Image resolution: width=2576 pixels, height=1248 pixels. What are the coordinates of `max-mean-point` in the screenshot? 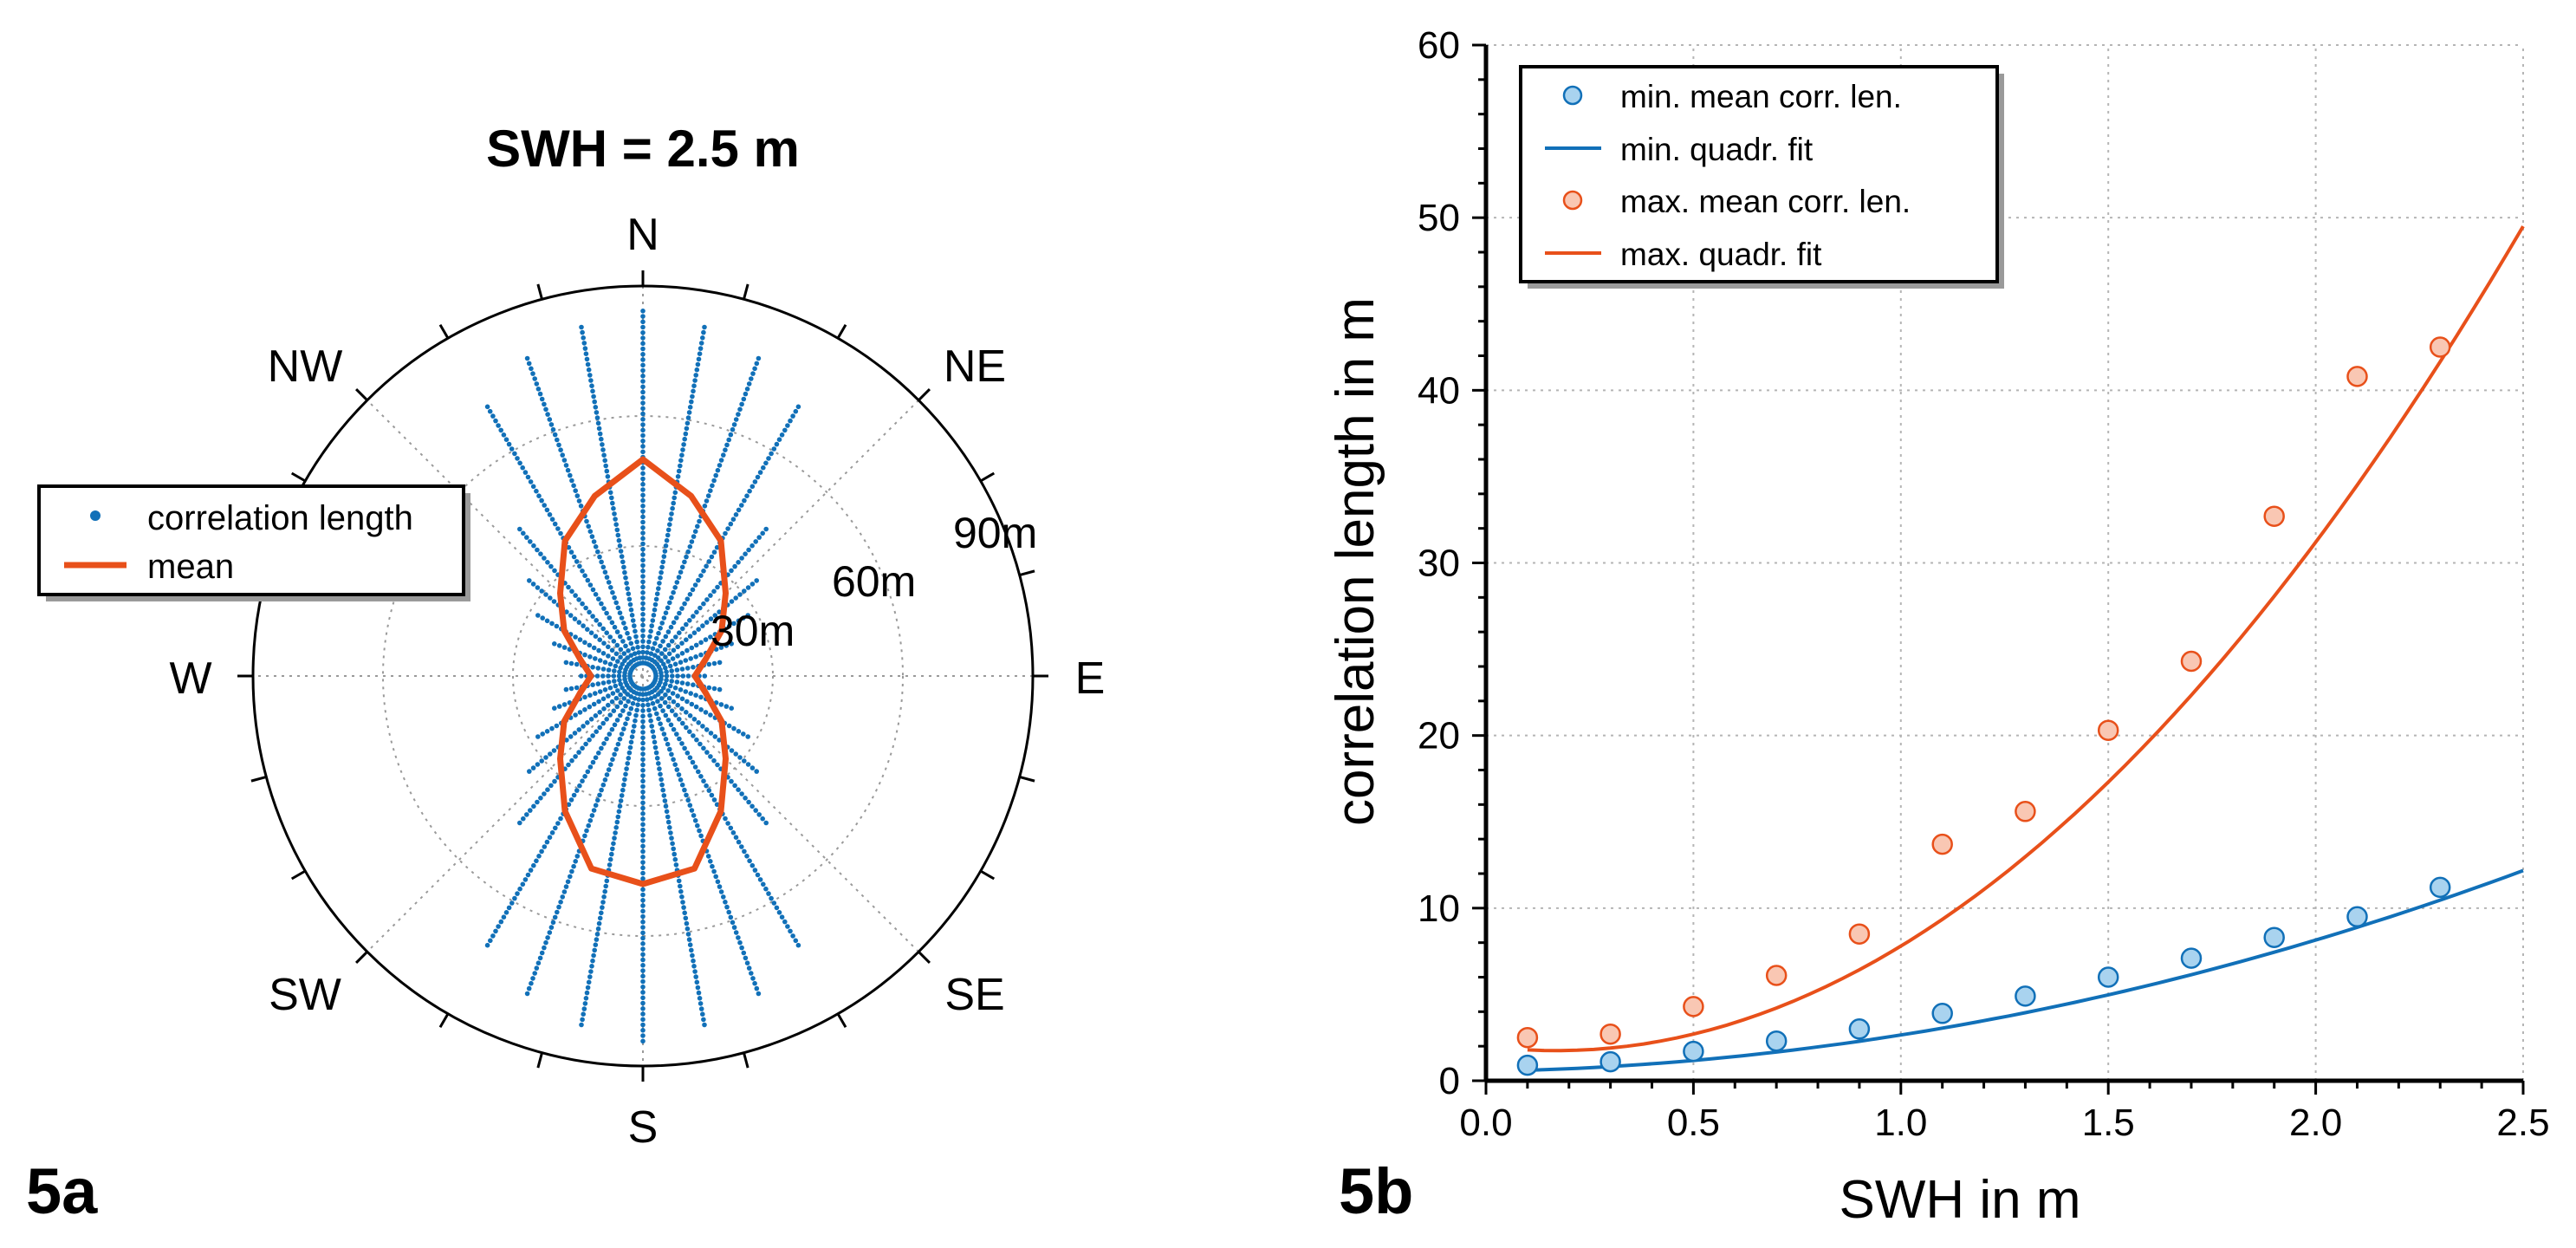 It's located at (1528, 1037).